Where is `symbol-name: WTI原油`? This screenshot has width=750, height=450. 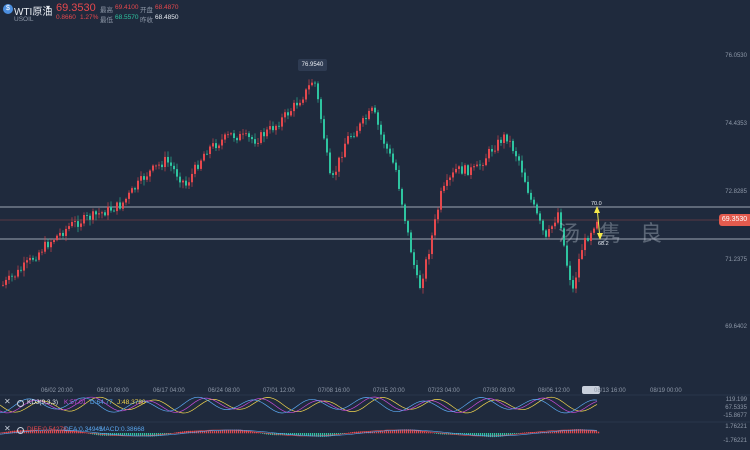
symbol-name: WTI原油 is located at coordinates (33, 12).